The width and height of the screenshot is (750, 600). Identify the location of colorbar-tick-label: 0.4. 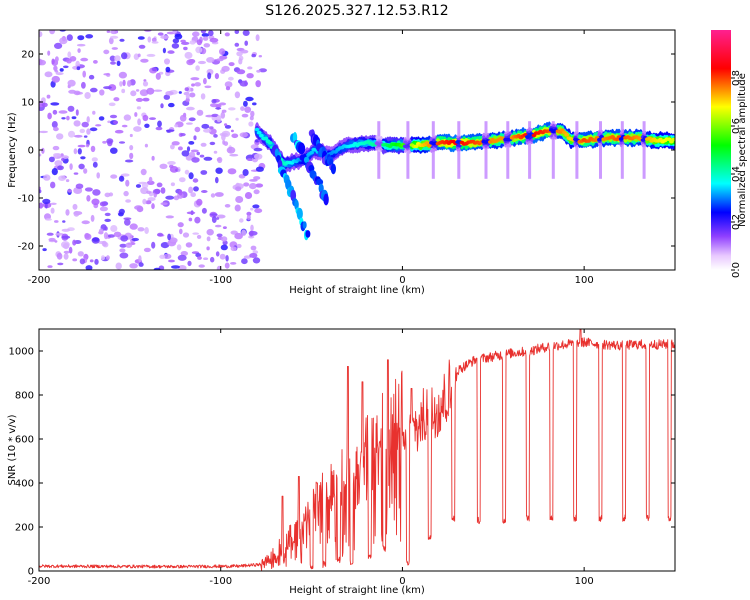
(736, 174).